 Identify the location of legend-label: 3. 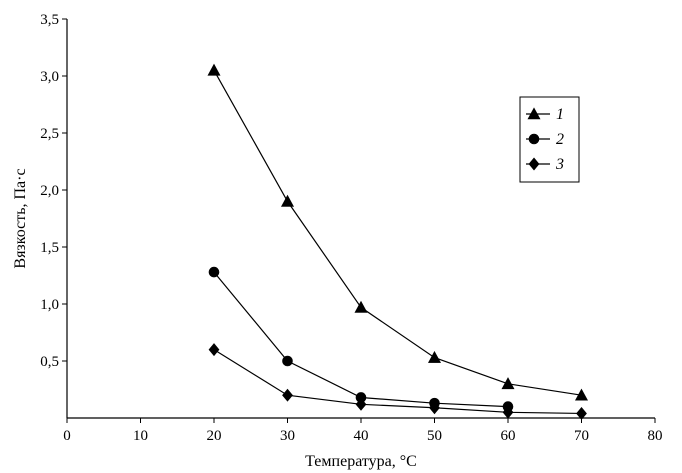
(559, 164).